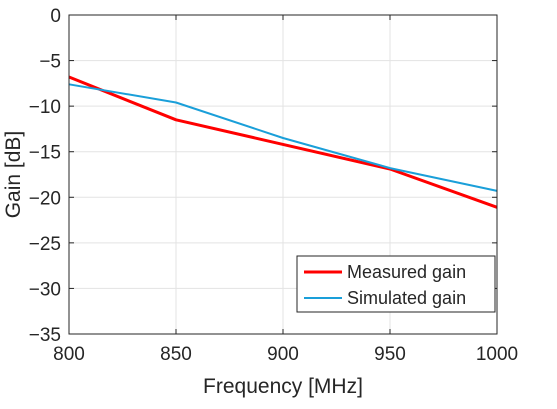  What do you see at coordinates (50, 62) in the screenshot?
I see `y-tick-label: −5` at bounding box center [50, 62].